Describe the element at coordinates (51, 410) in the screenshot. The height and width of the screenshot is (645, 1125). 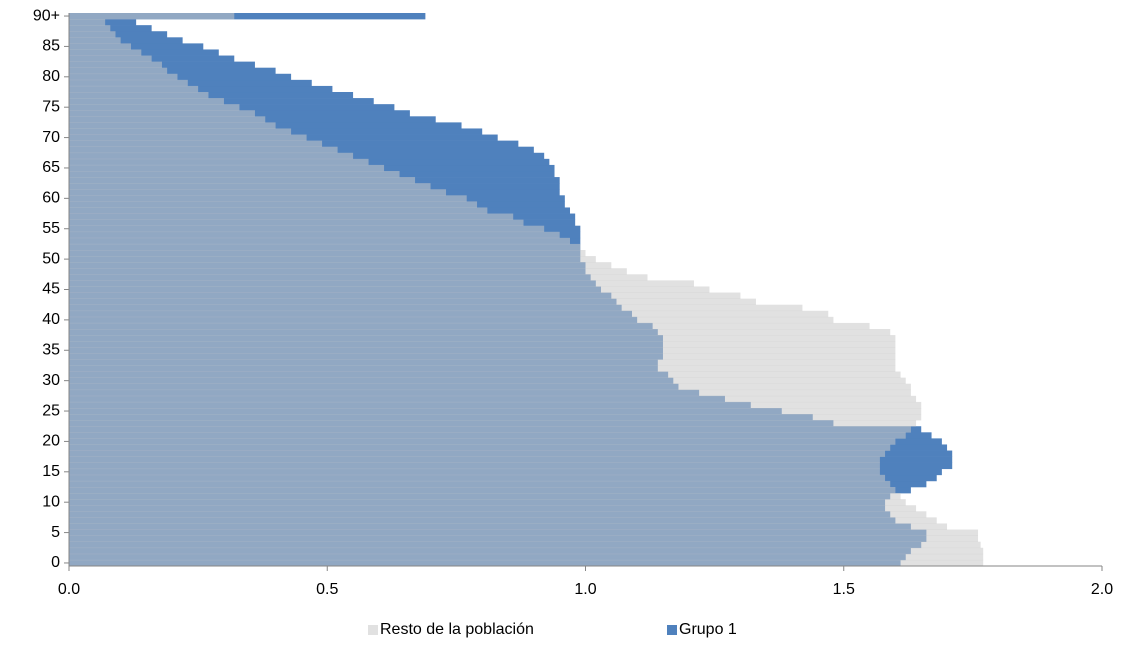
I see `y-tick-label: 25` at that location.